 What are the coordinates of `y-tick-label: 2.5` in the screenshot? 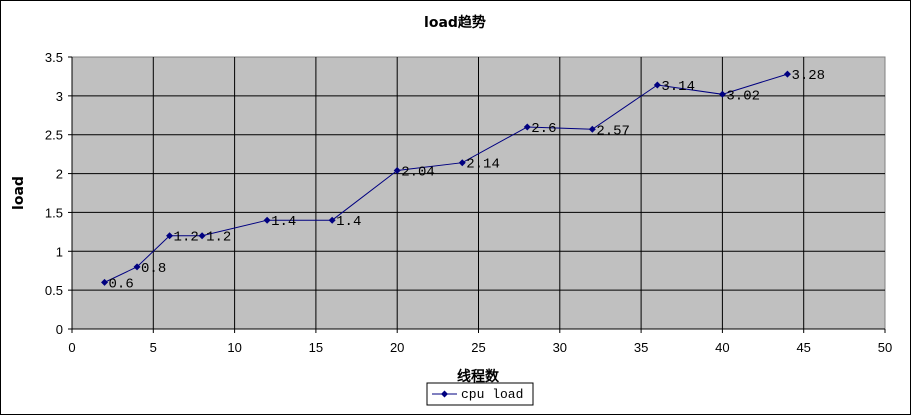 It's located at (54, 135).